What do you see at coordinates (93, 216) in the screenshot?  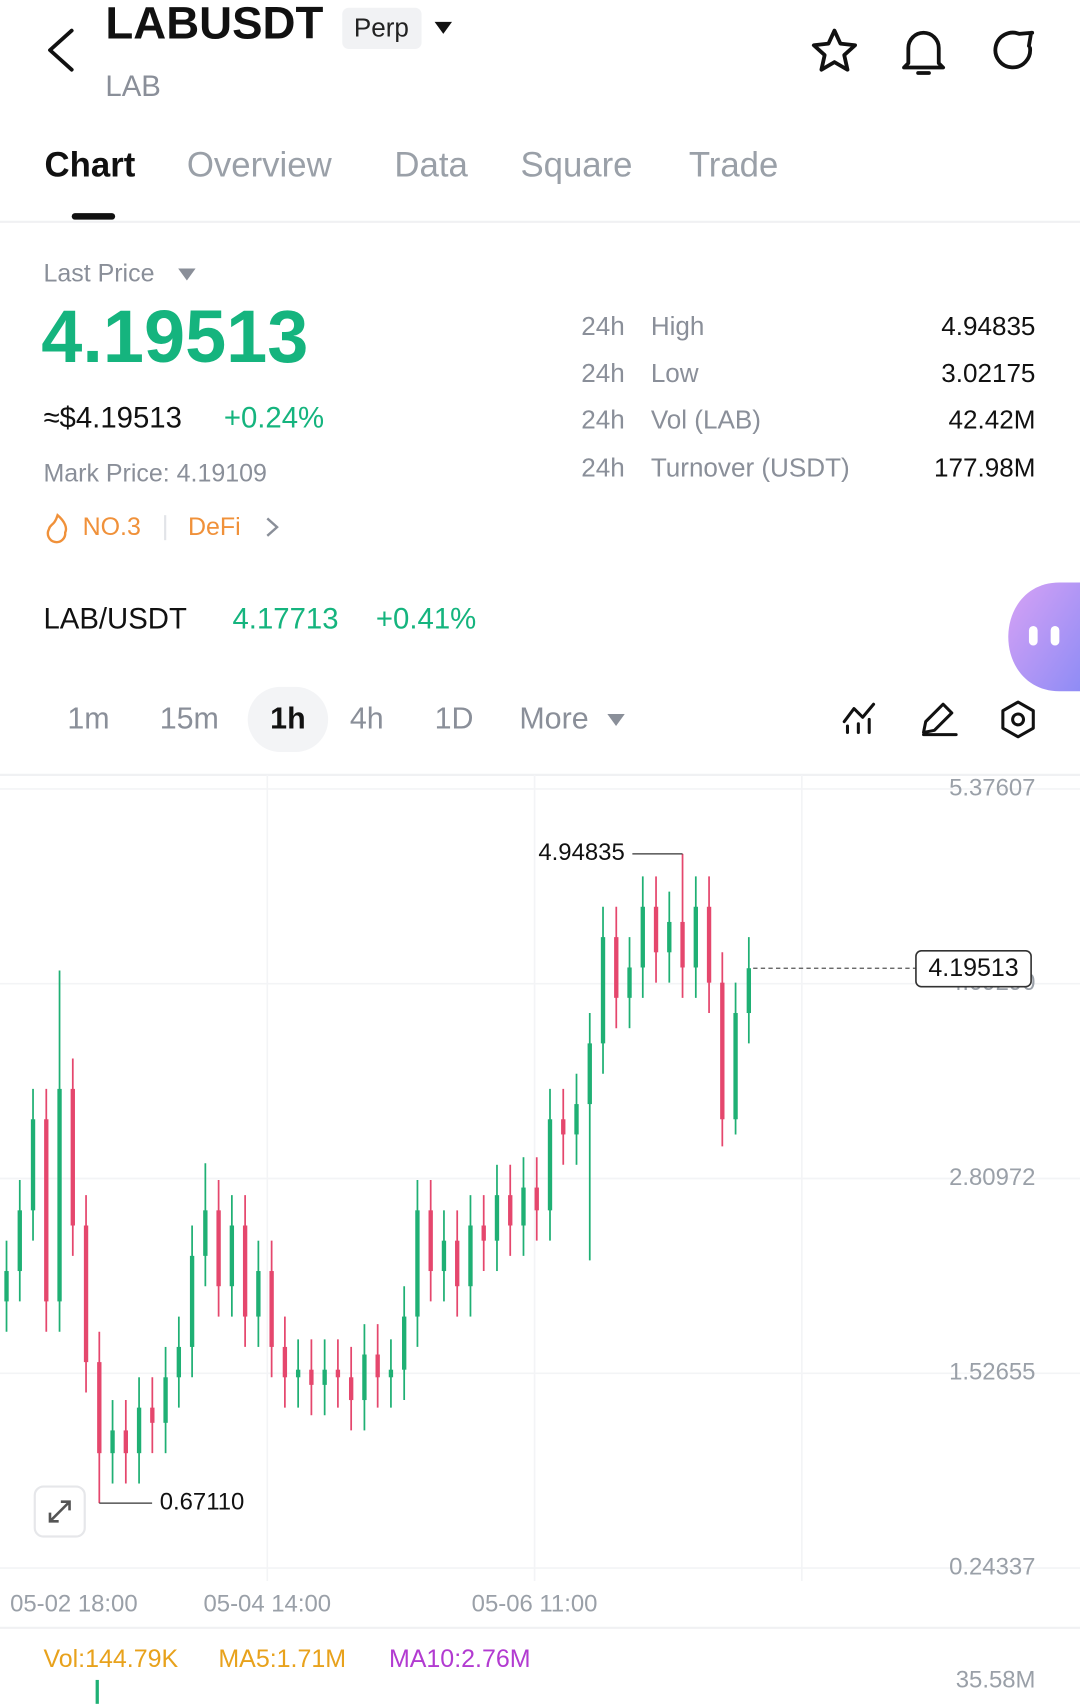 I see `tab-indicator` at bounding box center [93, 216].